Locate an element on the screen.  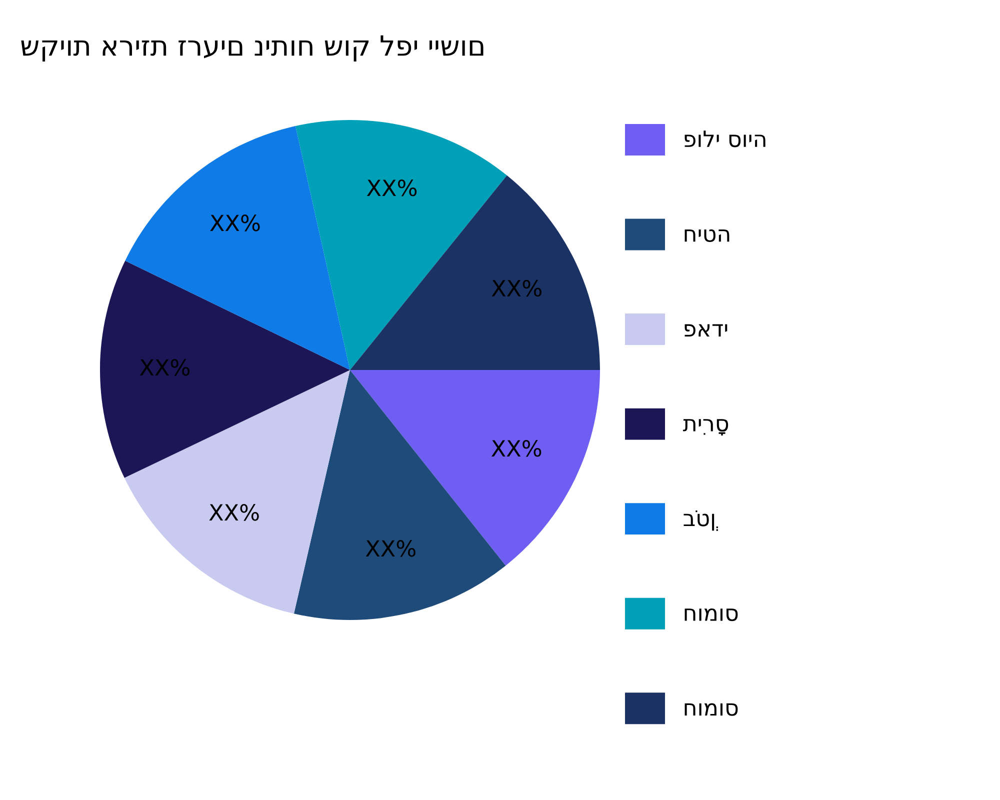
legend-label: פאדי is located at coordinates (706, 330).